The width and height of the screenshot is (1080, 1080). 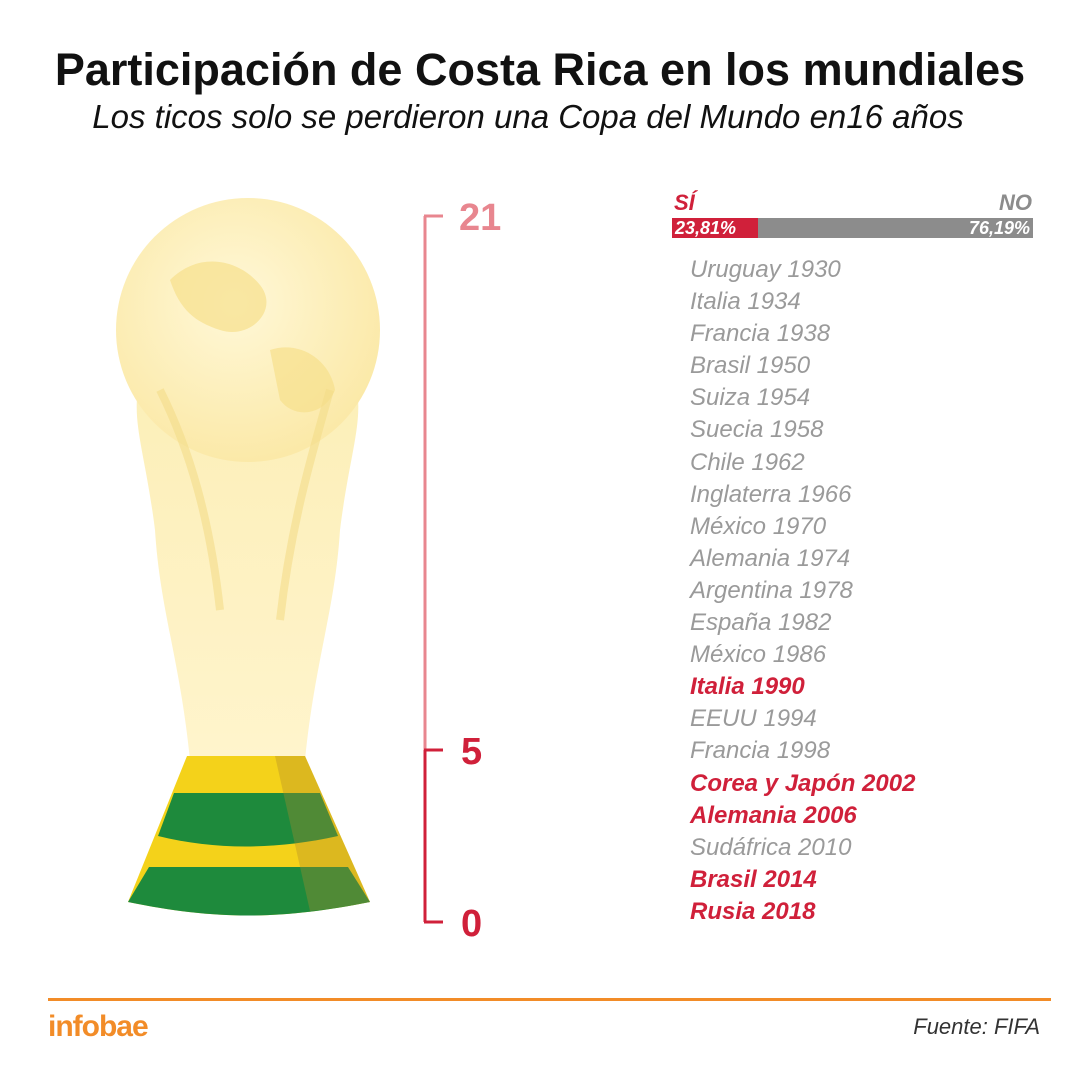 I want to click on world-cup-item: Suecia 1958, so click(x=757, y=430).